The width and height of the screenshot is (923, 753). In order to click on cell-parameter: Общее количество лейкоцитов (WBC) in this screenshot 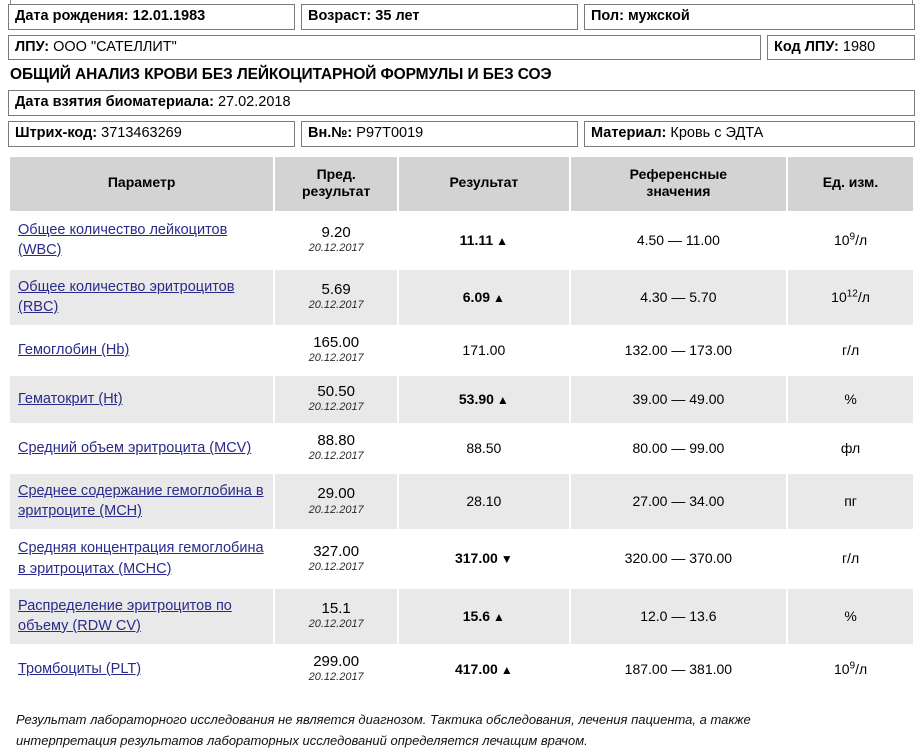, I will do `click(142, 240)`.